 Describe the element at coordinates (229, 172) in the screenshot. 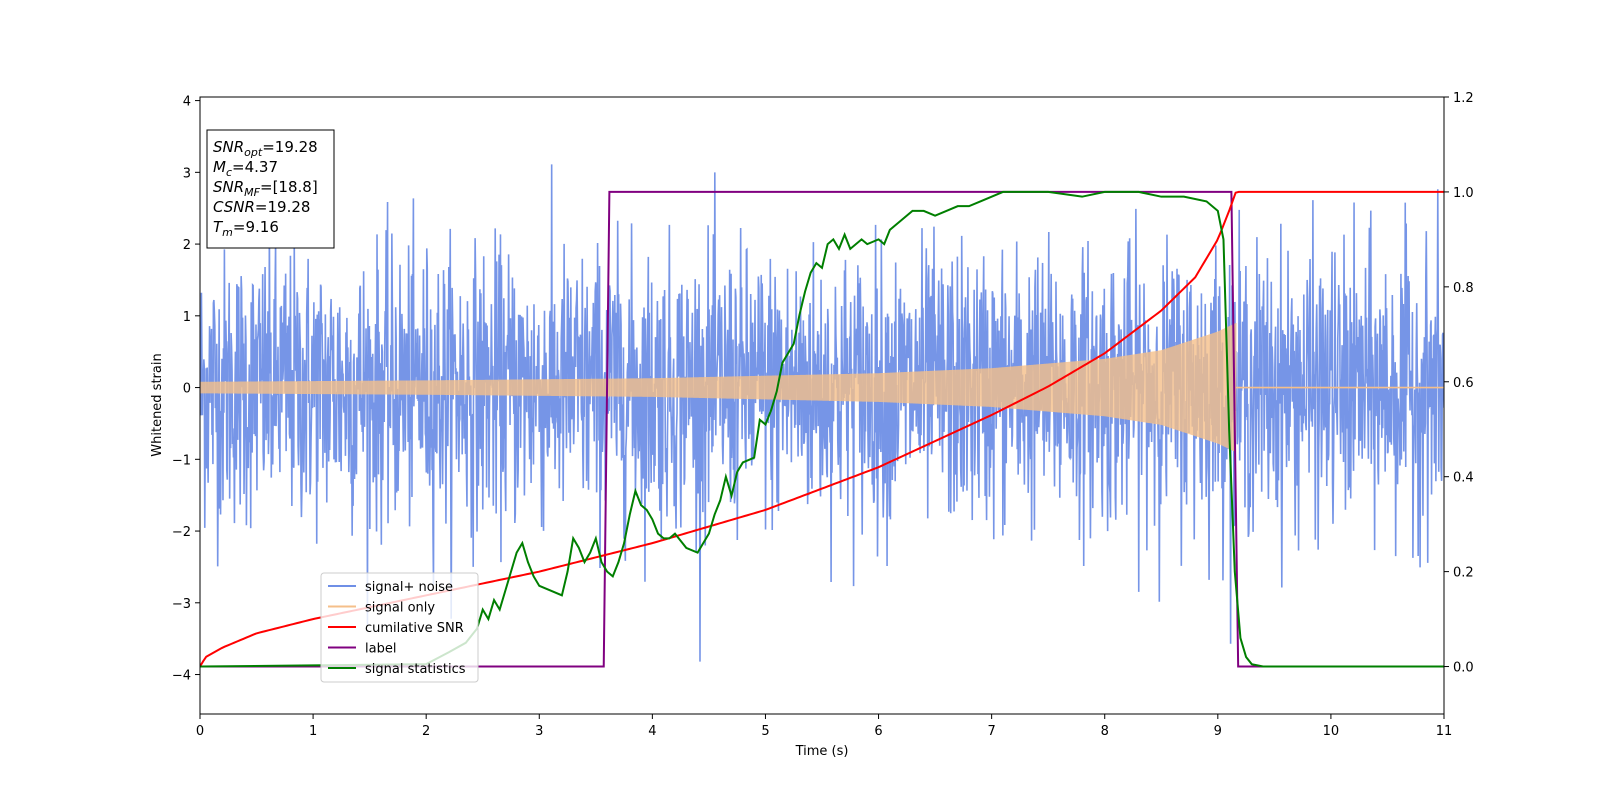

I see `info-subscript: c` at that location.